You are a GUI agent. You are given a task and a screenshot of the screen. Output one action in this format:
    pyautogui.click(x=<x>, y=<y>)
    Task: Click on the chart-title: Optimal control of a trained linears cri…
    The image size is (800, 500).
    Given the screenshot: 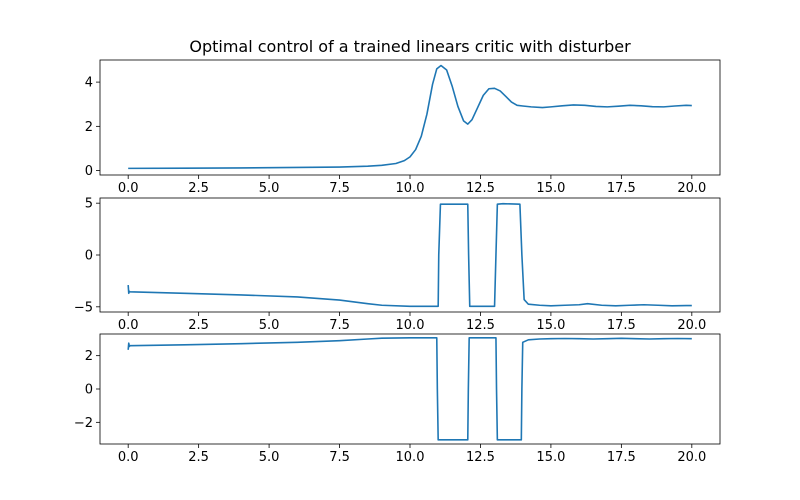 What is the action you would take?
    pyautogui.click(x=410, y=46)
    